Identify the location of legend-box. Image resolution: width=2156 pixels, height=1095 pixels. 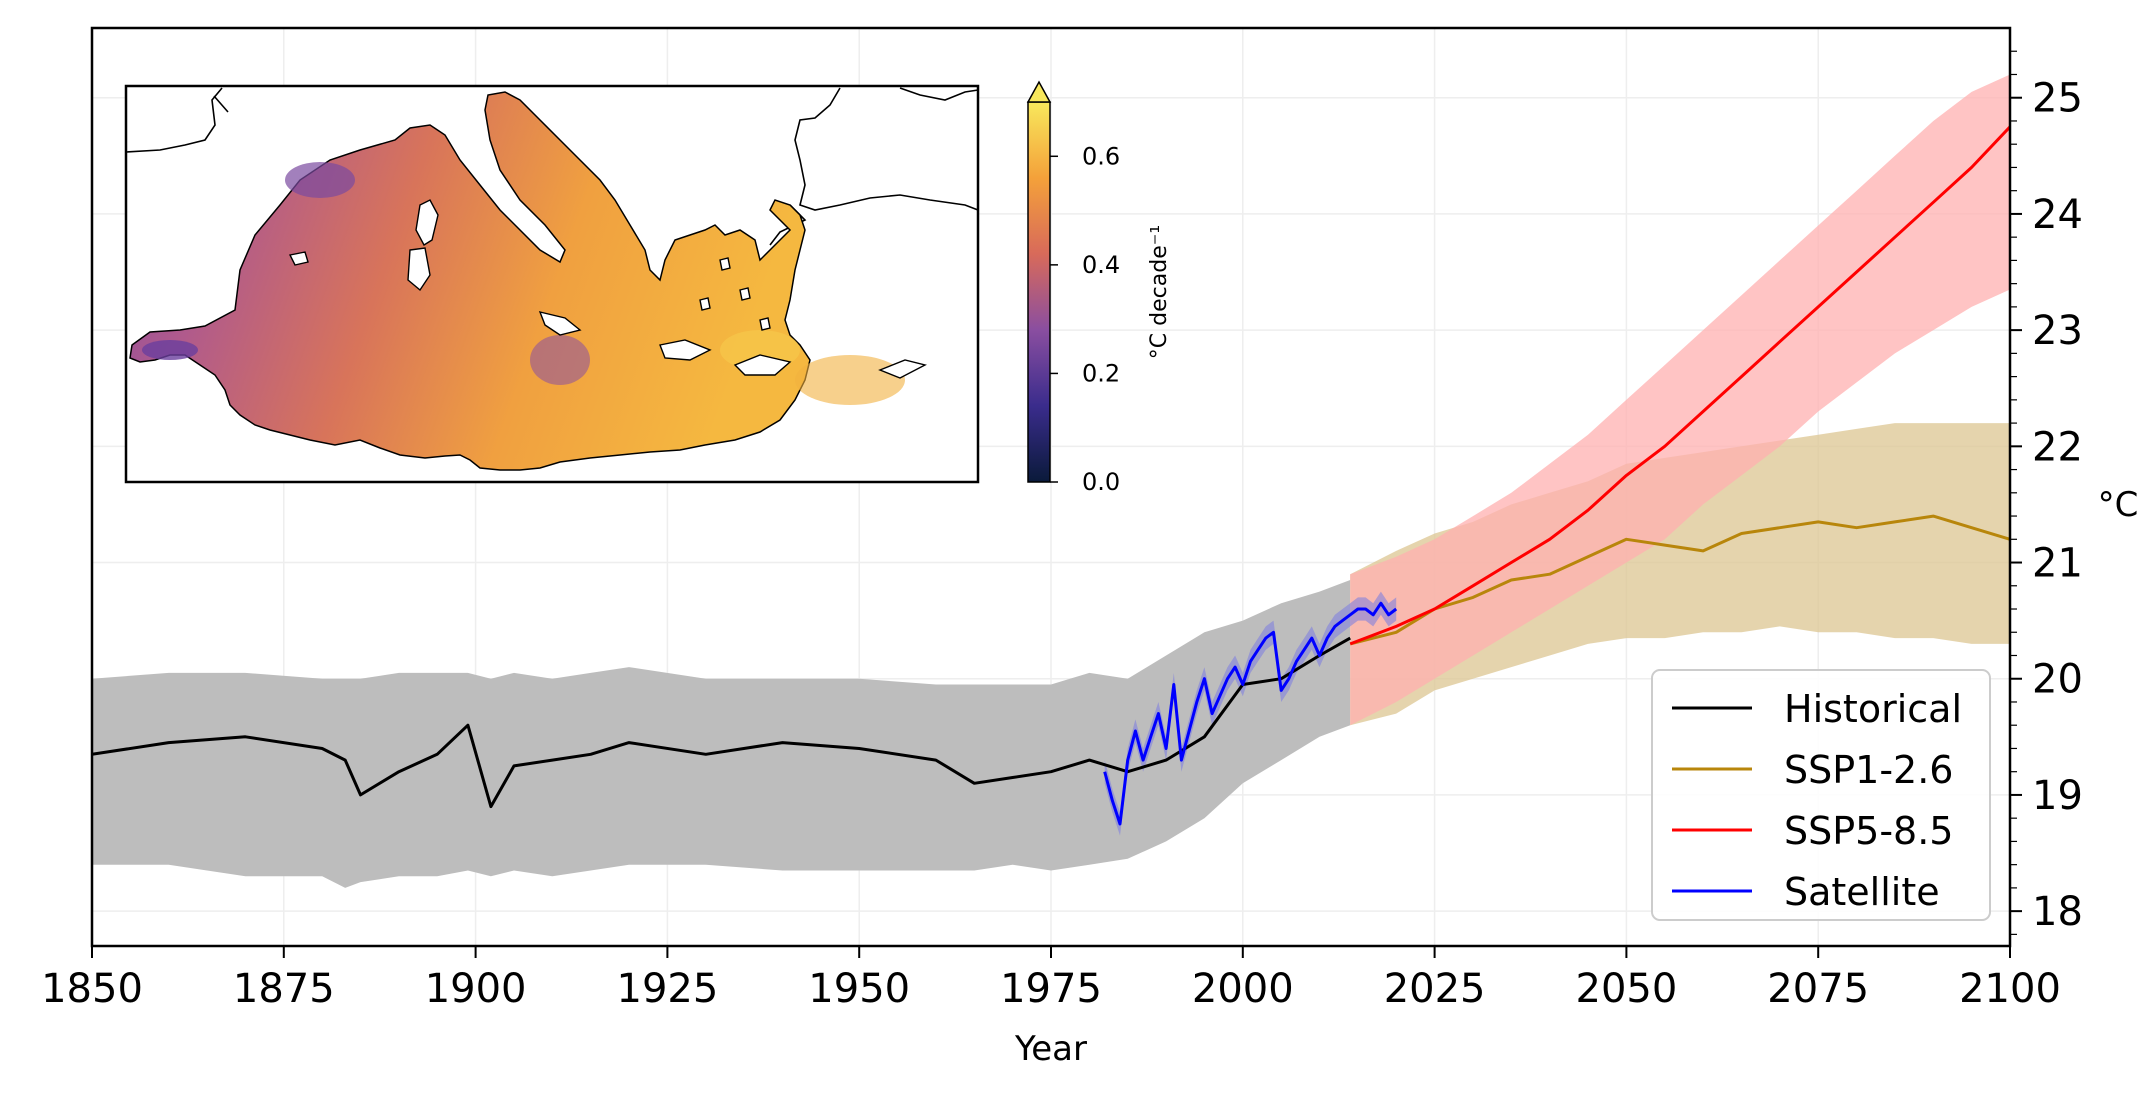
(1821, 795).